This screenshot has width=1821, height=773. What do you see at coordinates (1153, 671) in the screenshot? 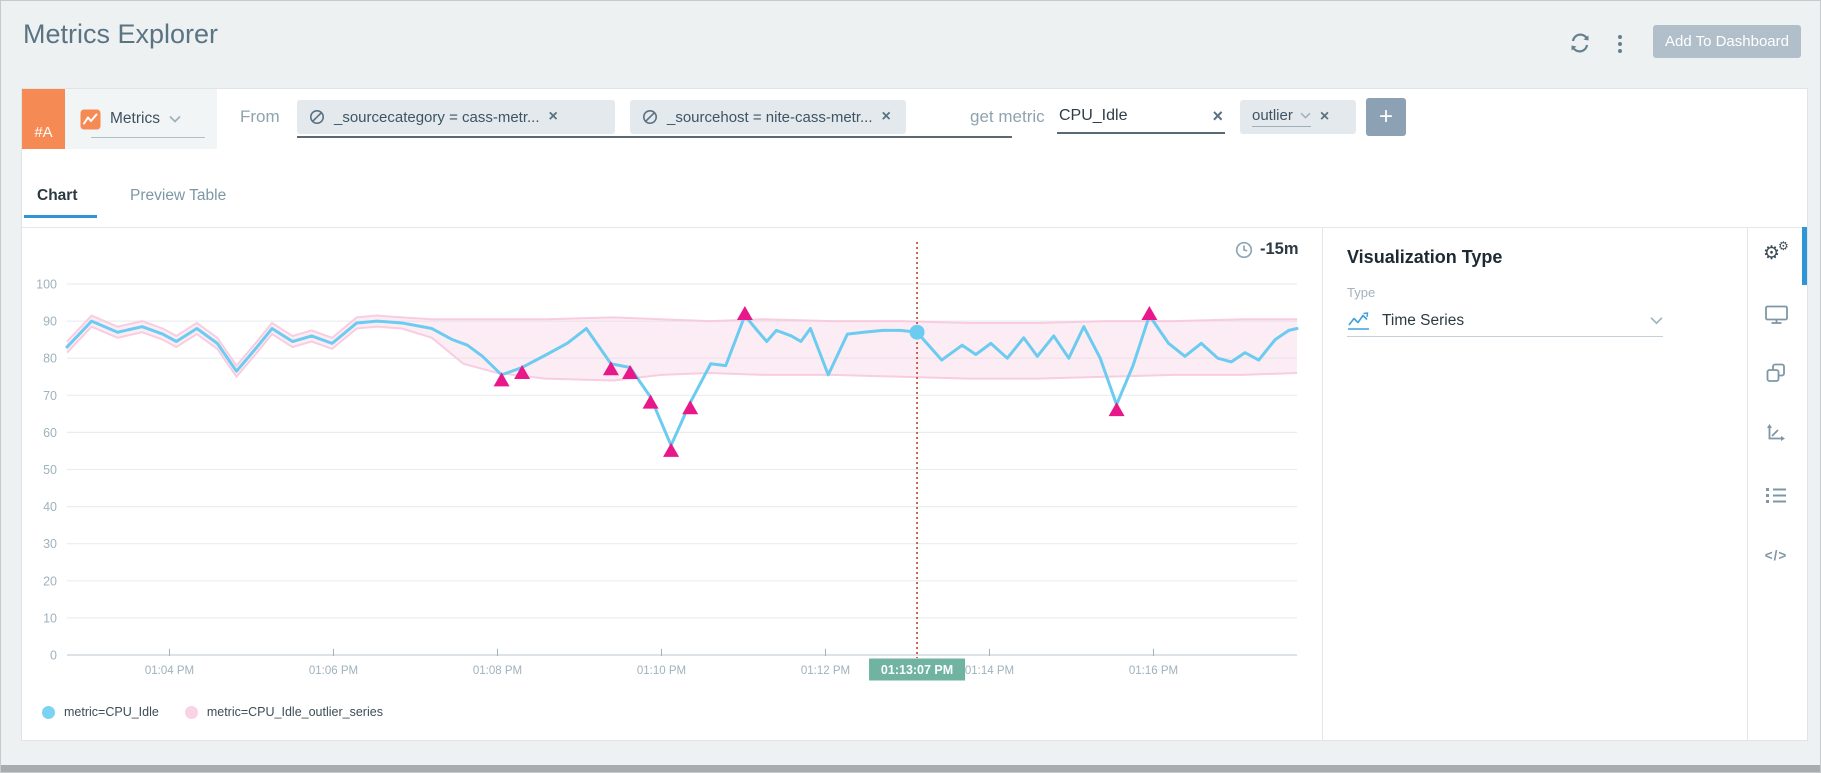
I see `svg-text: 01:16 PM` at bounding box center [1153, 671].